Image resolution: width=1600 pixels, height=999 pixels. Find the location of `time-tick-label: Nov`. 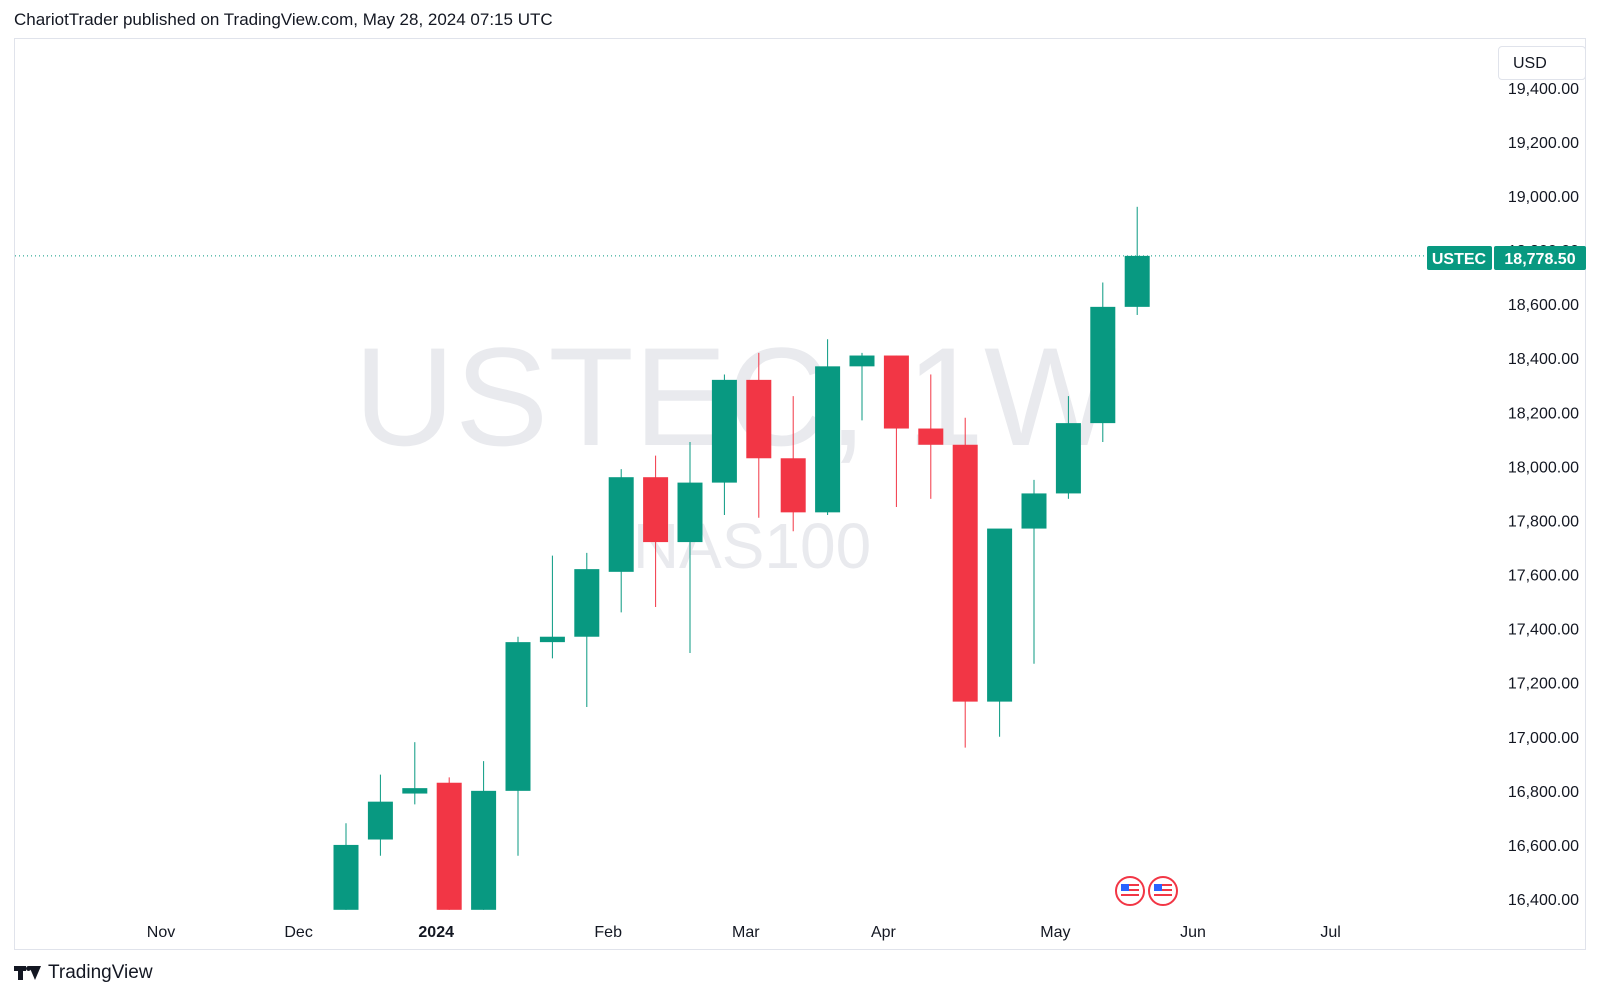

time-tick-label: Nov is located at coordinates (161, 932).